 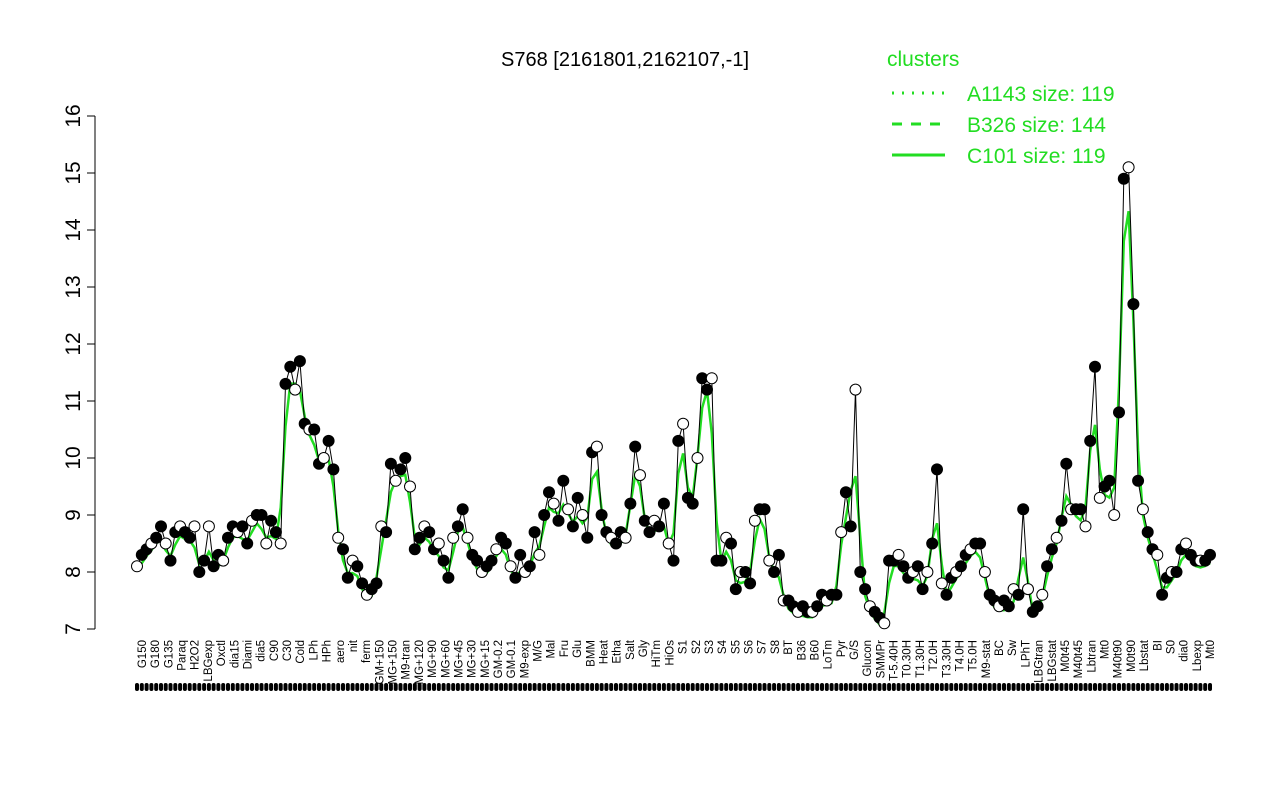 I want to click on x-tick-label: HiTm, so click(x=657, y=653).